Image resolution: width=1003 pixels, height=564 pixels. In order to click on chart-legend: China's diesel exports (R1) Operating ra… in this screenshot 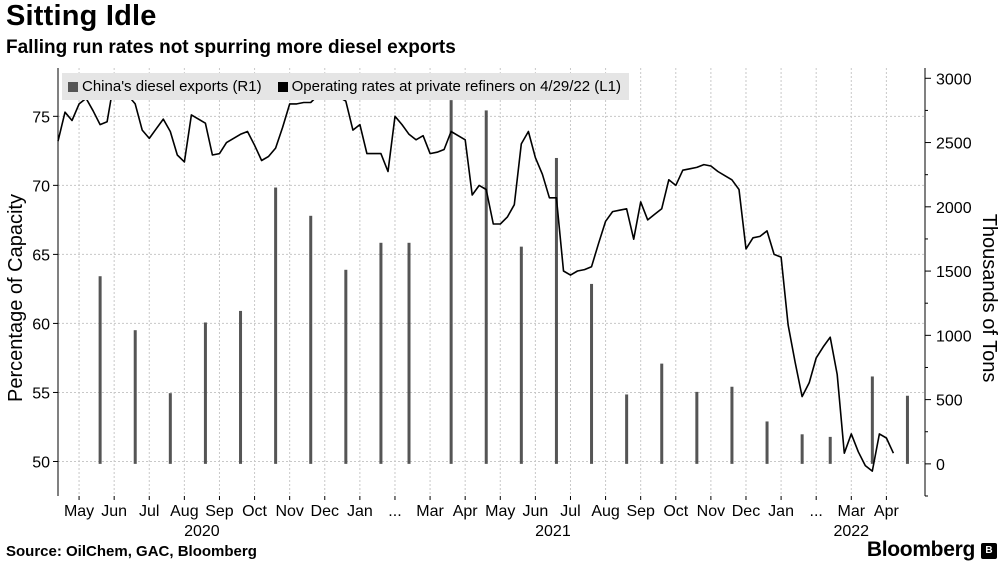, I will do `click(345, 86)`.